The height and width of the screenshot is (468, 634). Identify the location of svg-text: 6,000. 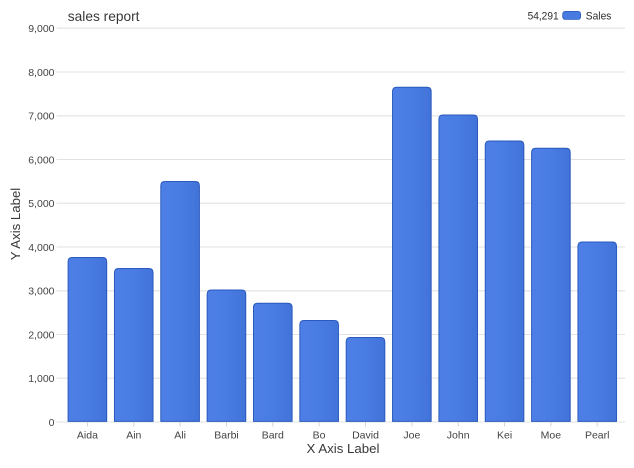
(41, 160).